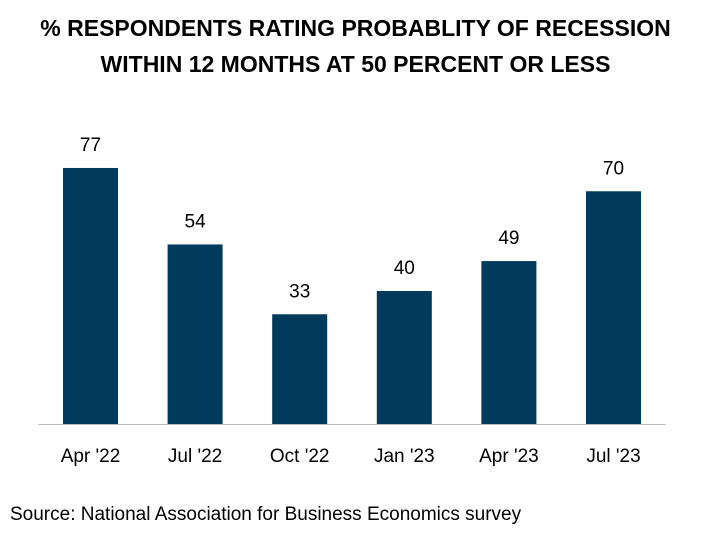  I want to click on x-tick-label: Jul '22, so click(195, 456).